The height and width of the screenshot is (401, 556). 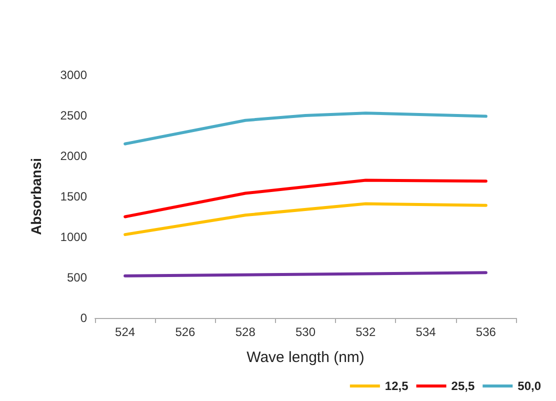 What do you see at coordinates (125, 332) in the screenshot?
I see `x-tick-label: 524` at bounding box center [125, 332].